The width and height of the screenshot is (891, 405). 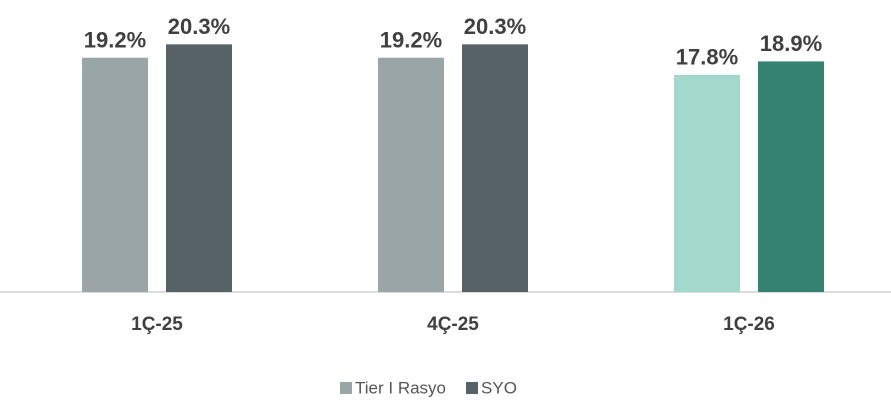 What do you see at coordinates (749, 324) in the screenshot?
I see `x-tick-label: 1Ç-26` at bounding box center [749, 324].